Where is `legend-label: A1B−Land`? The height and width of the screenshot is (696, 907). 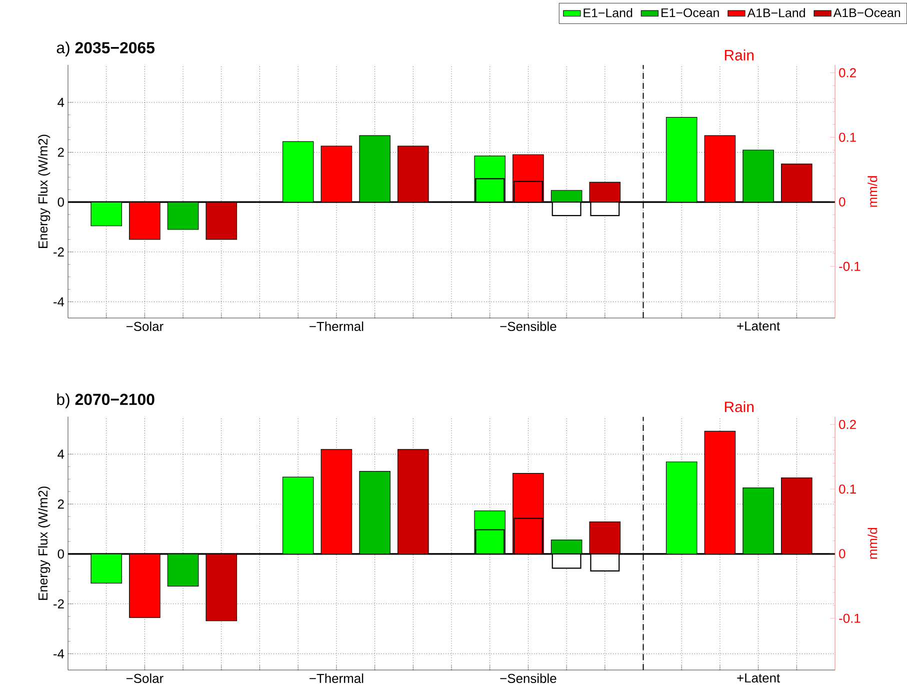 legend-label: A1B−Land is located at coordinates (776, 13).